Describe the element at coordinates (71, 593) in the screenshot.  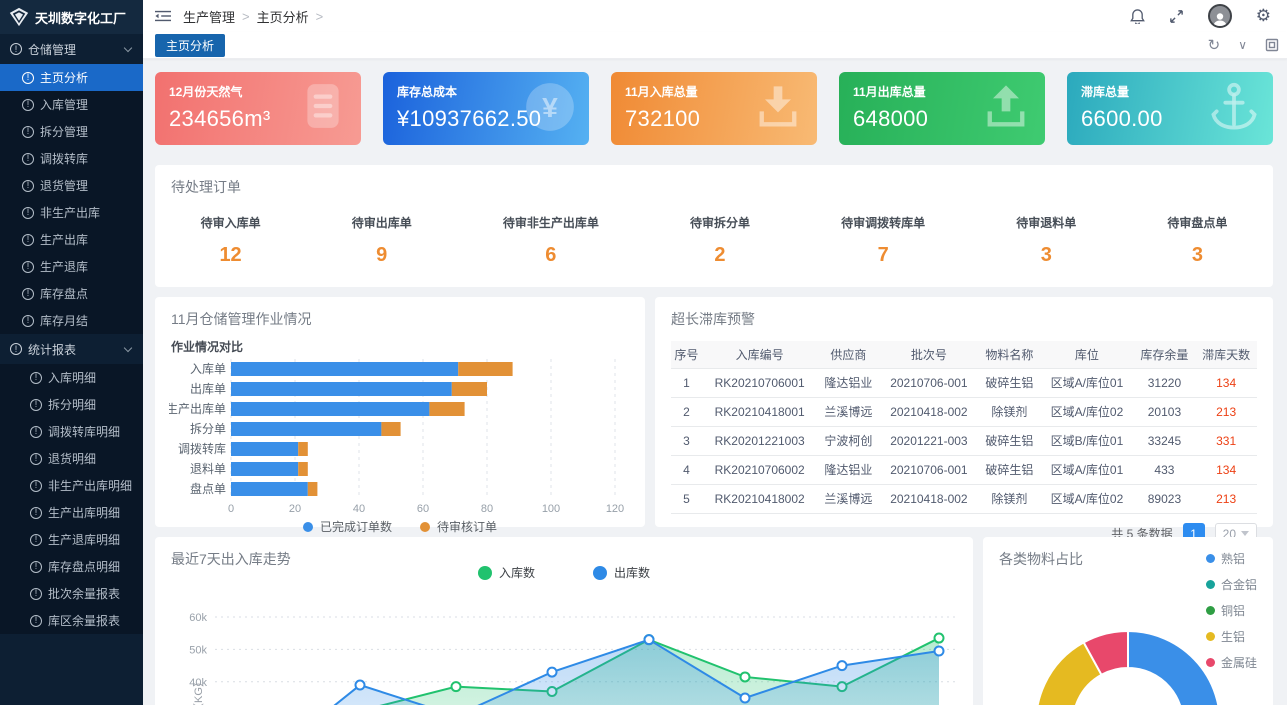
I see `sidebar-item-批次余量报表: ! 批次余量报表` at that location.